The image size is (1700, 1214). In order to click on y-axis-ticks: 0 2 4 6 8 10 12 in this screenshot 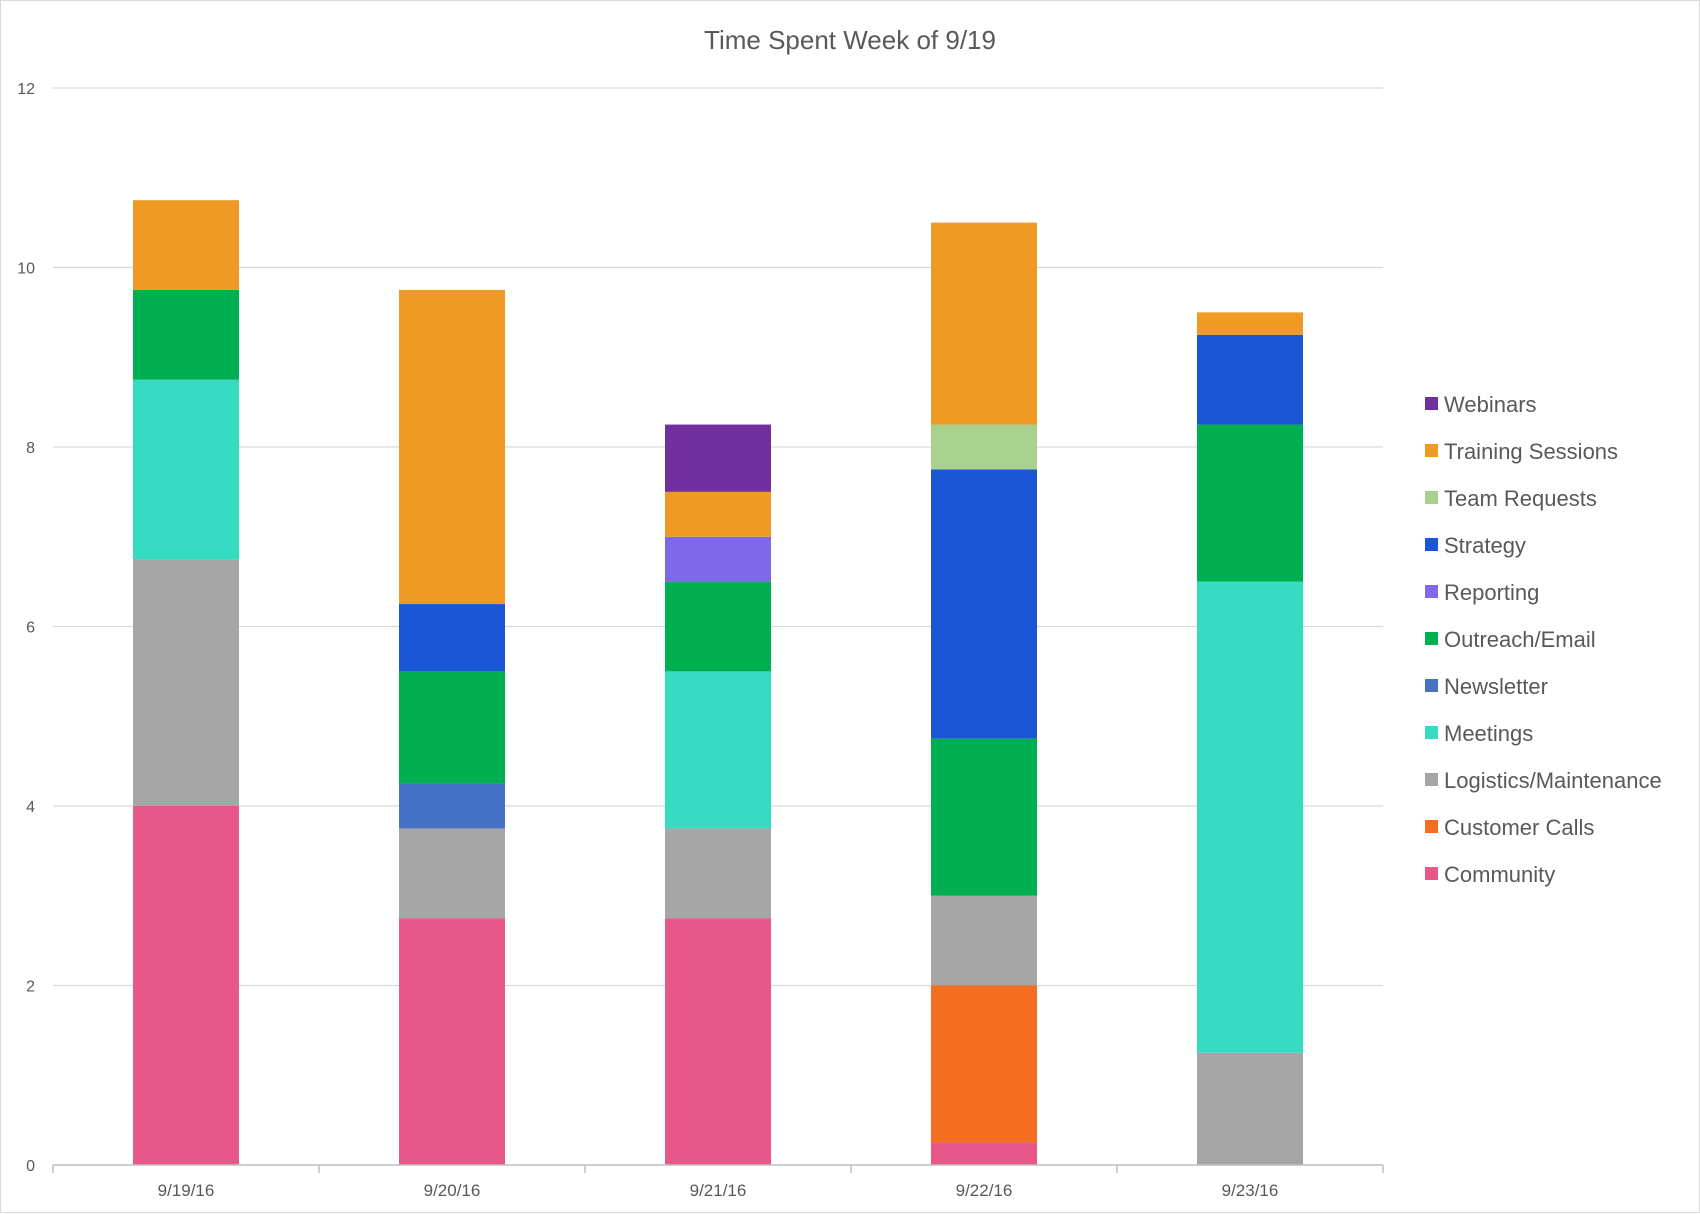, I will do `click(26, 628)`.